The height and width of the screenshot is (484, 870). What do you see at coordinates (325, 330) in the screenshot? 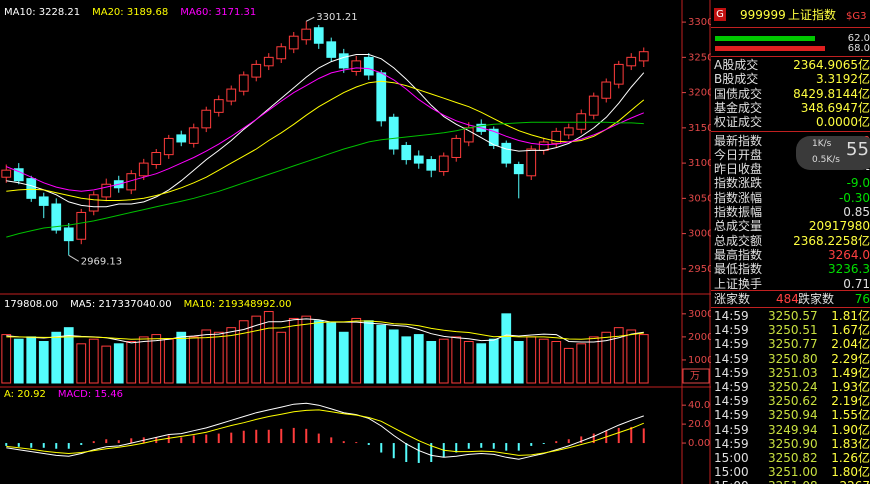
I see `ma-line` at bounding box center [325, 330].